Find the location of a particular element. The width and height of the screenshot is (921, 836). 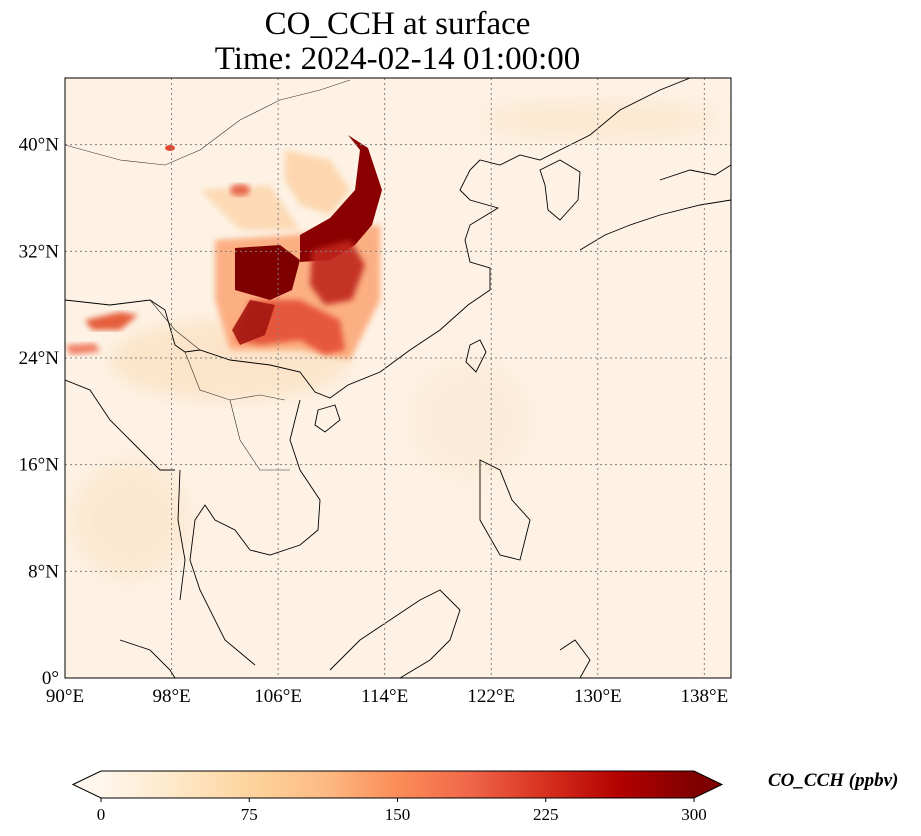

lon-tick-label: 130°E is located at coordinates (598, 696).